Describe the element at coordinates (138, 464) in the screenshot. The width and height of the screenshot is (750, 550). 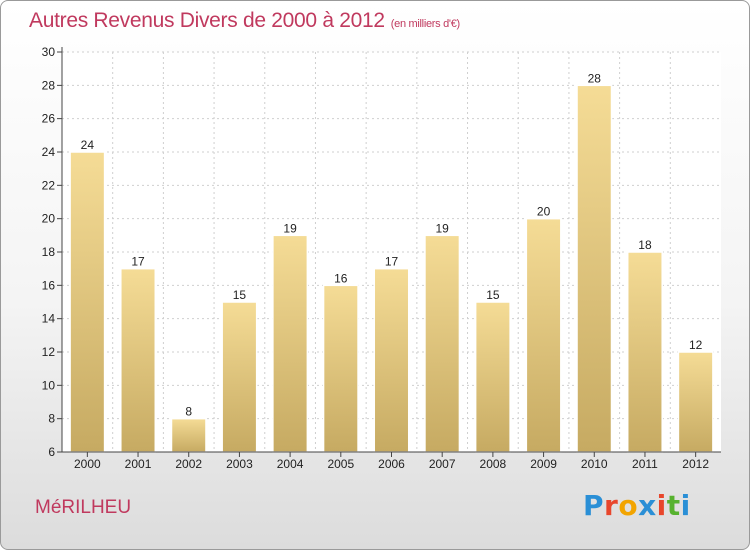
I see `x-tick-label: 2001` at that location.